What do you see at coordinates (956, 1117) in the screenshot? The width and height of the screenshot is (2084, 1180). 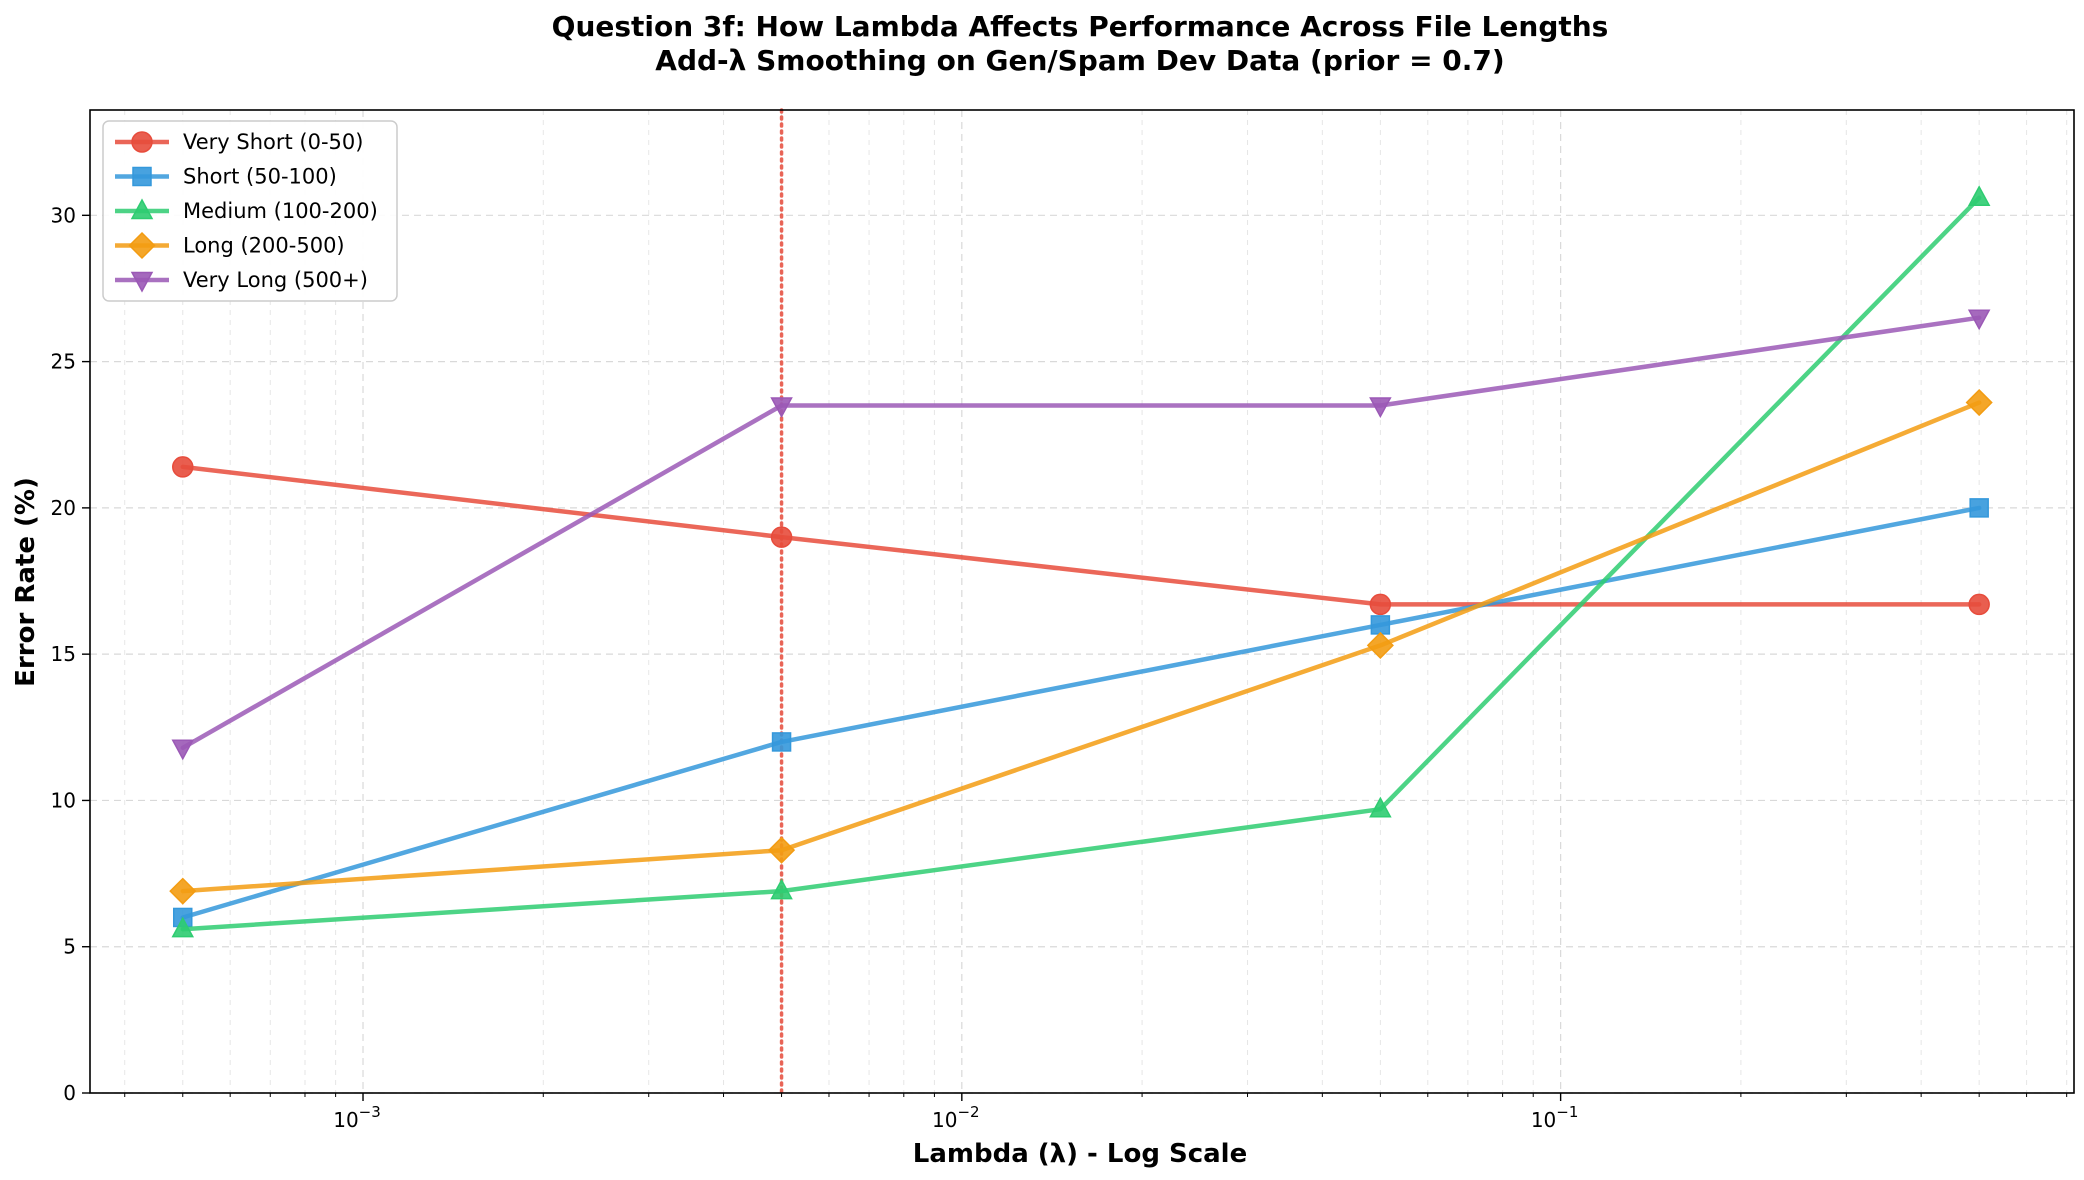 I see `x-tick-label: 10⁻²` at bounding box center [956, 1117].